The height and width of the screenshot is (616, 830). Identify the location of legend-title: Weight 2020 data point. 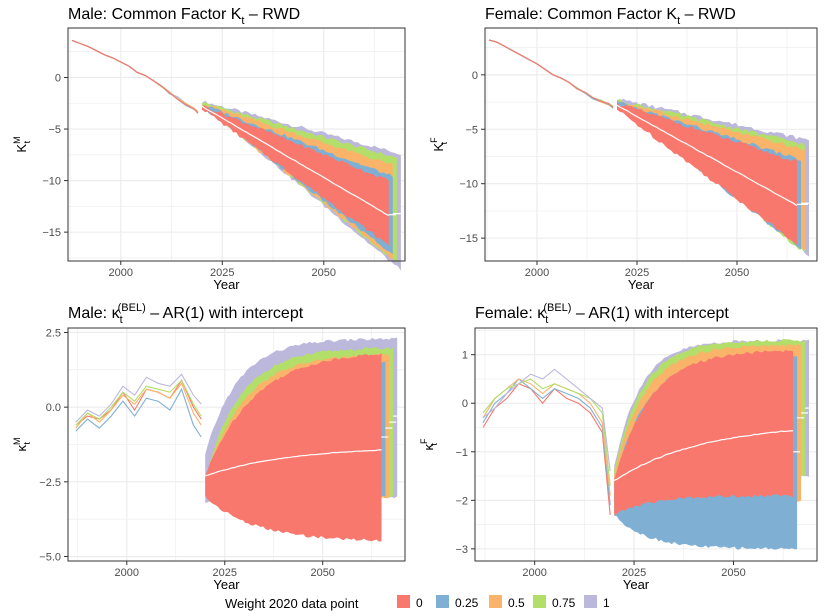
(292, 603).